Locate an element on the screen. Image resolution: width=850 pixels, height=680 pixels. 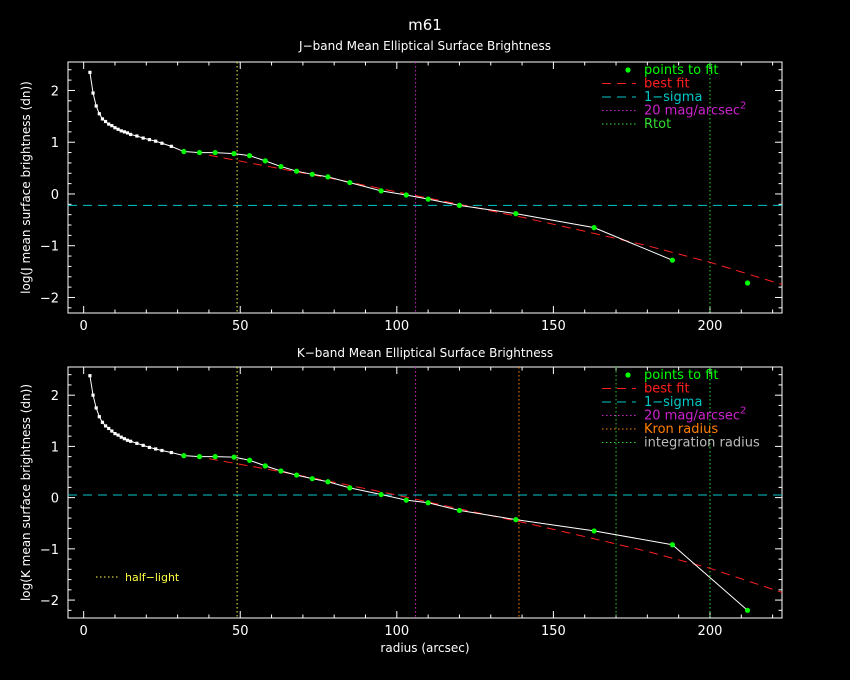
x-axis-label: radius (arcsec) is located at coordinates (424, 648).